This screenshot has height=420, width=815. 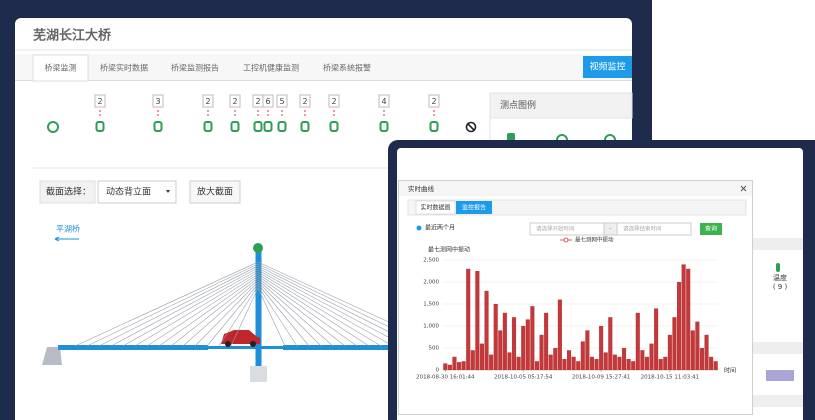 I want to click on car, so click(x=240, y=337).